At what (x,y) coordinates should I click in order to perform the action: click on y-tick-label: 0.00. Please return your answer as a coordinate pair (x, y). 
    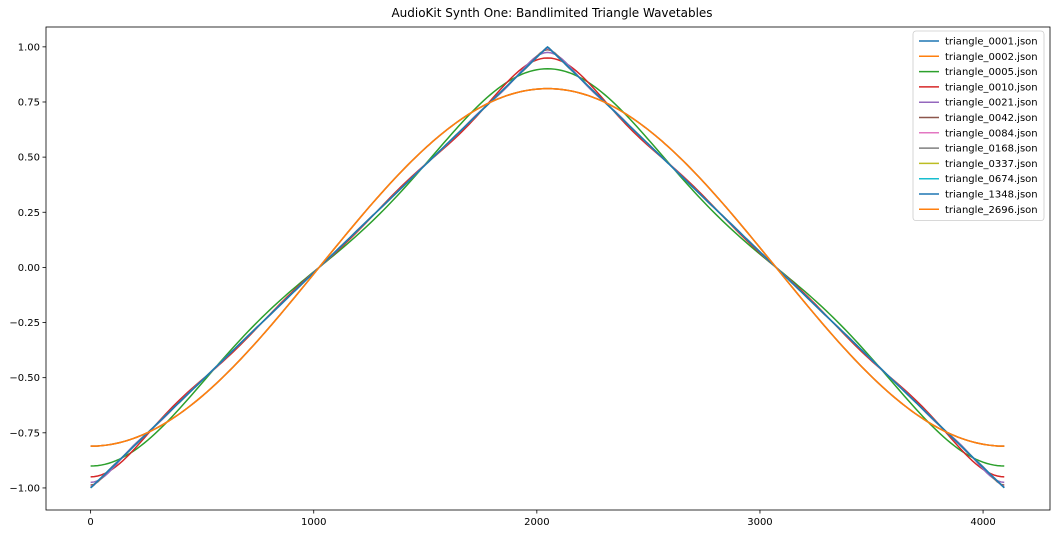
    Looking at the image, I should click on (29, 268).